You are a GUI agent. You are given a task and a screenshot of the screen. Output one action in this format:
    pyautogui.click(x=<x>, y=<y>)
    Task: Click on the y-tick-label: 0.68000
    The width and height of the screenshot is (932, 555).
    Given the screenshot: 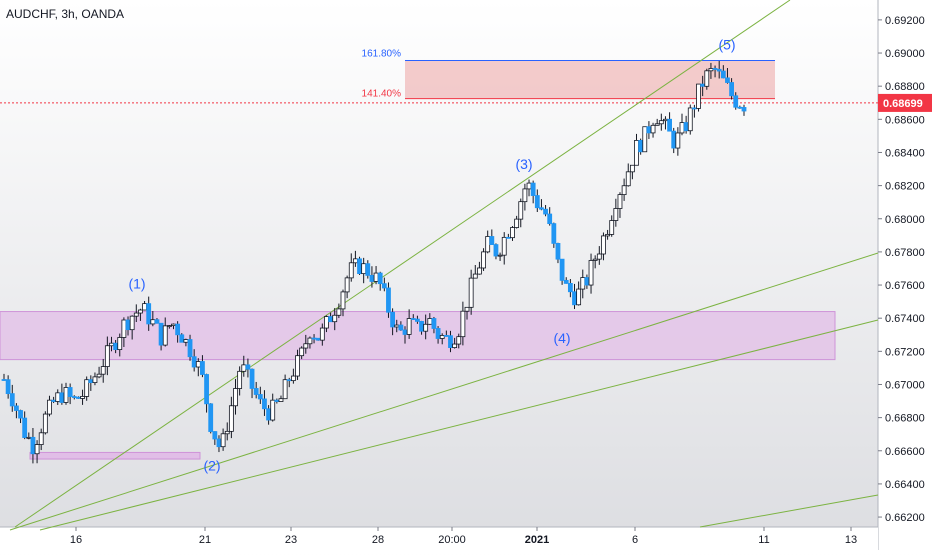 What is the action you would take?
    pyautogui.click(x=905, y=220)
    